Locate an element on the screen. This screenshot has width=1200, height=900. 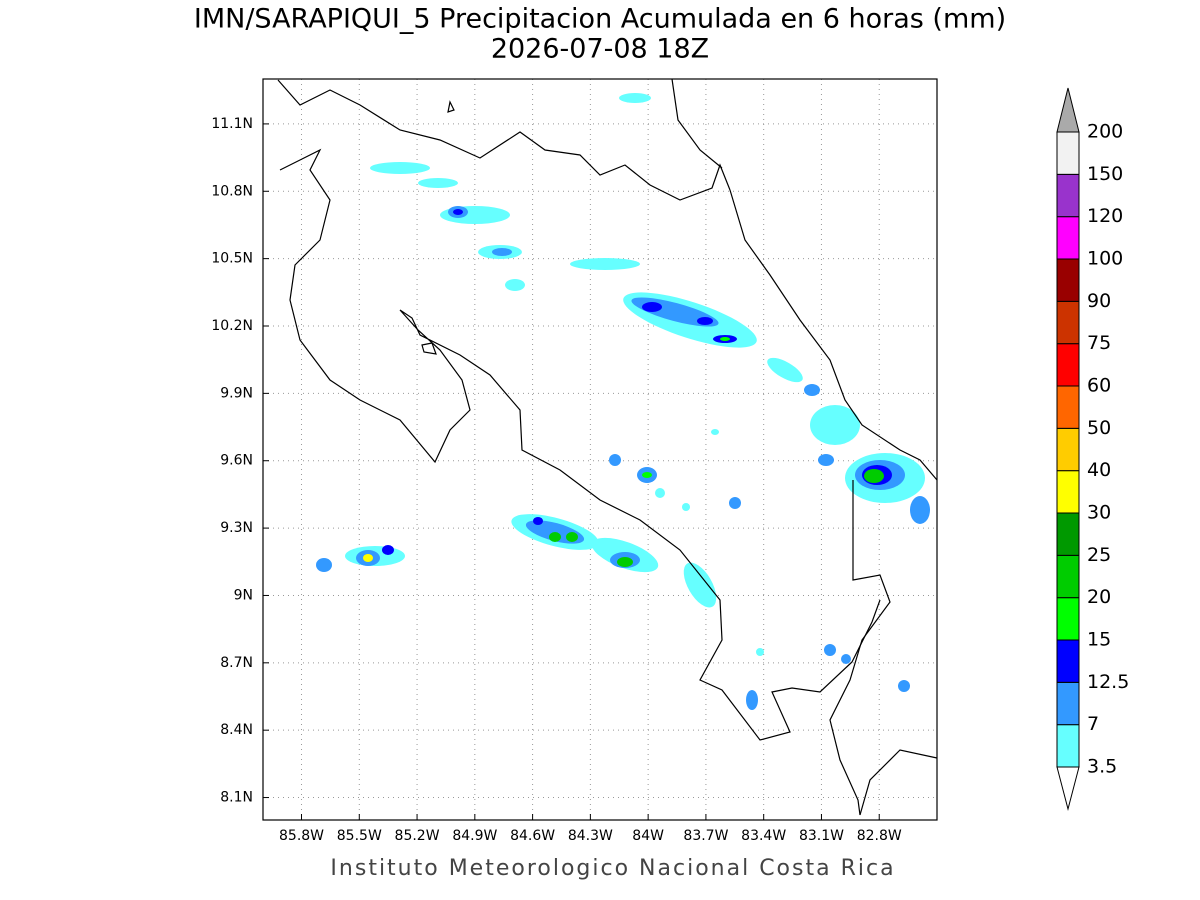
y-tick-label: 10.5N is located at coordinates (232, 259).